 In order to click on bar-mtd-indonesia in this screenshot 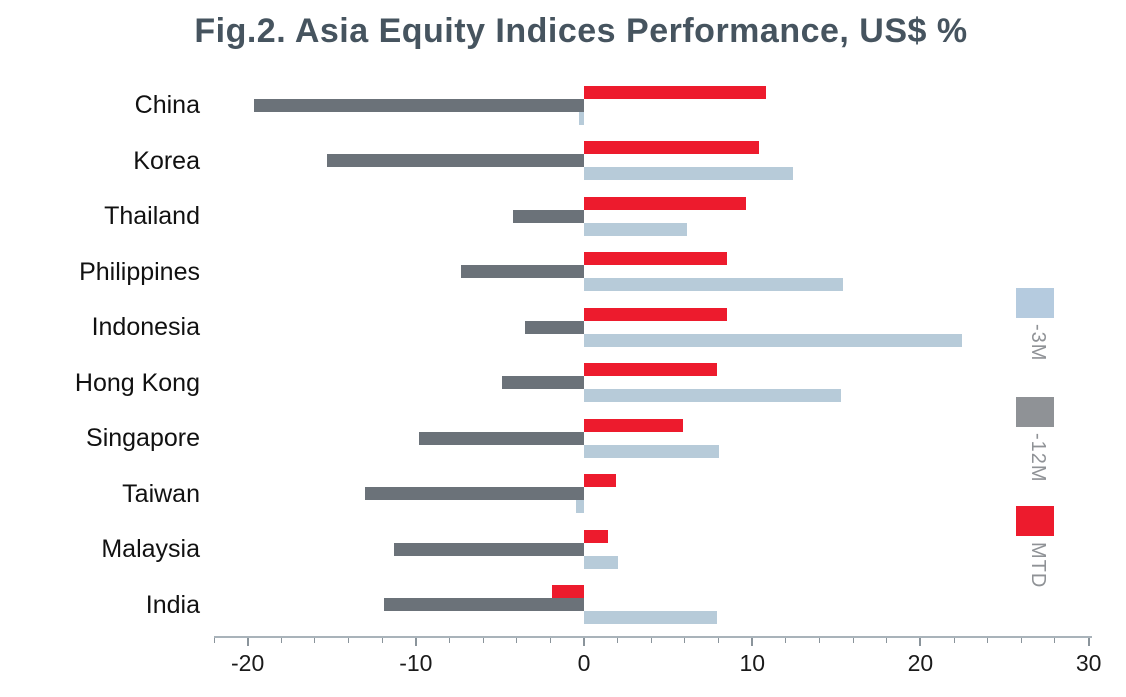, I will do `click(655, 314)`.